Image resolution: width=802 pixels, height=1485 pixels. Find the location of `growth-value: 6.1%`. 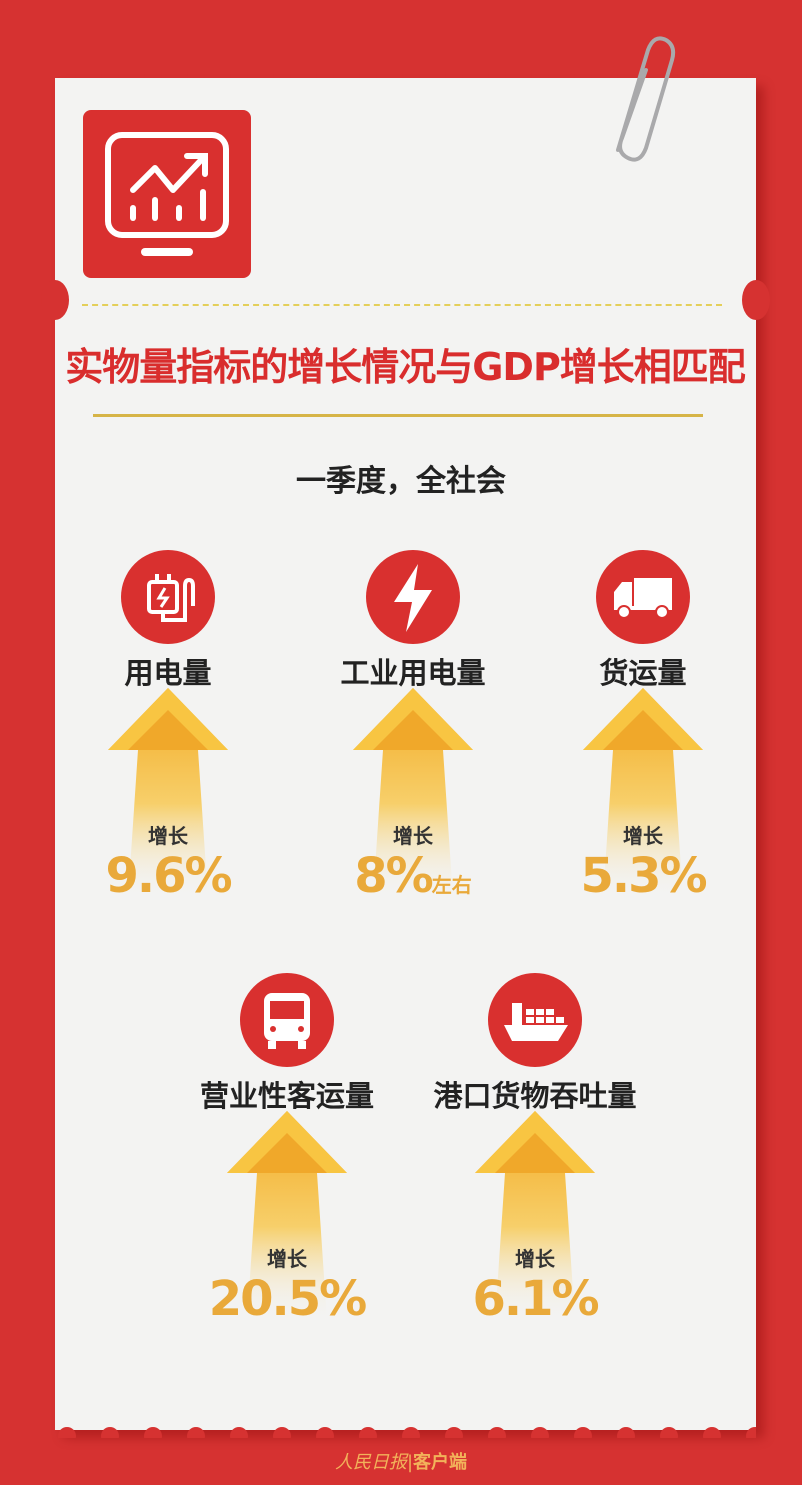

growth-value: 6.1% is located at coordinates (535, 1299).